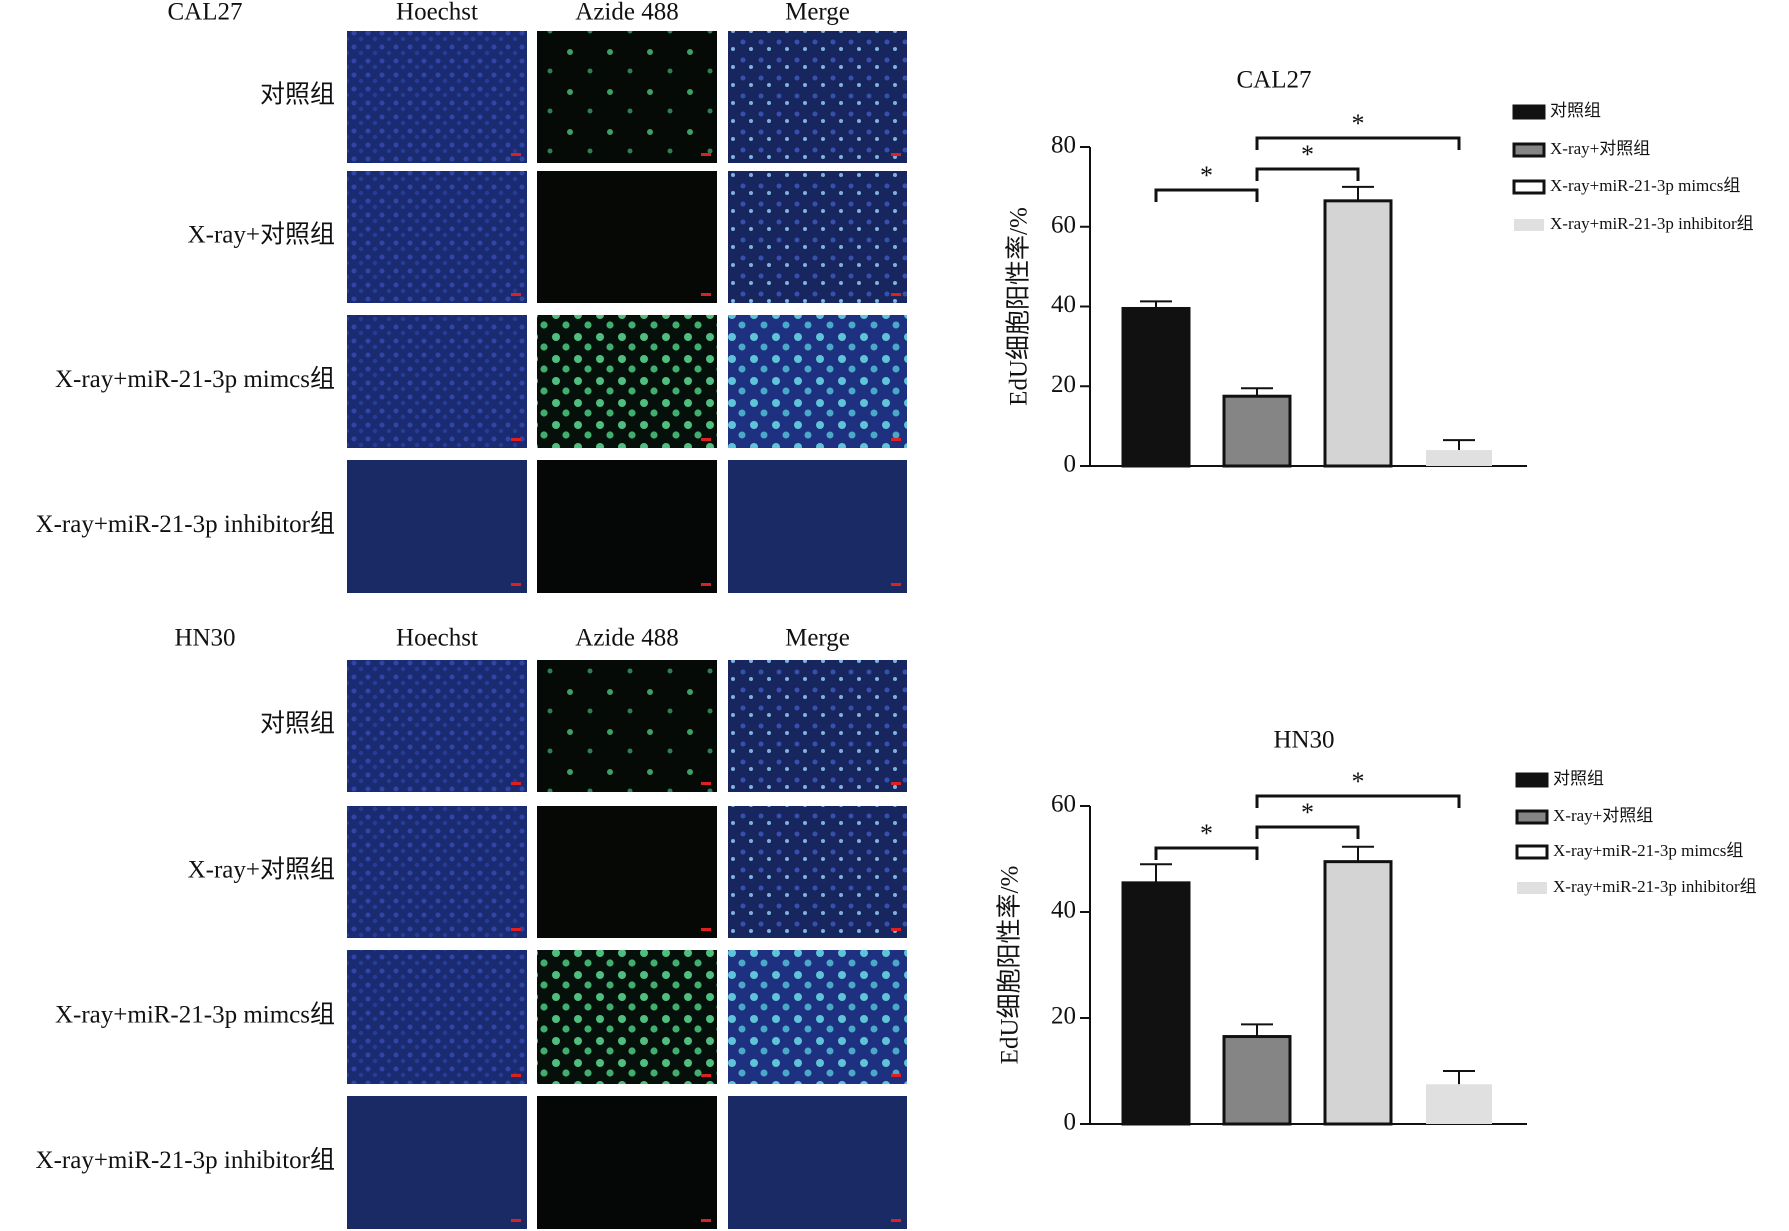  I want to click on y-tick-label: 80, so click(1063, 145).